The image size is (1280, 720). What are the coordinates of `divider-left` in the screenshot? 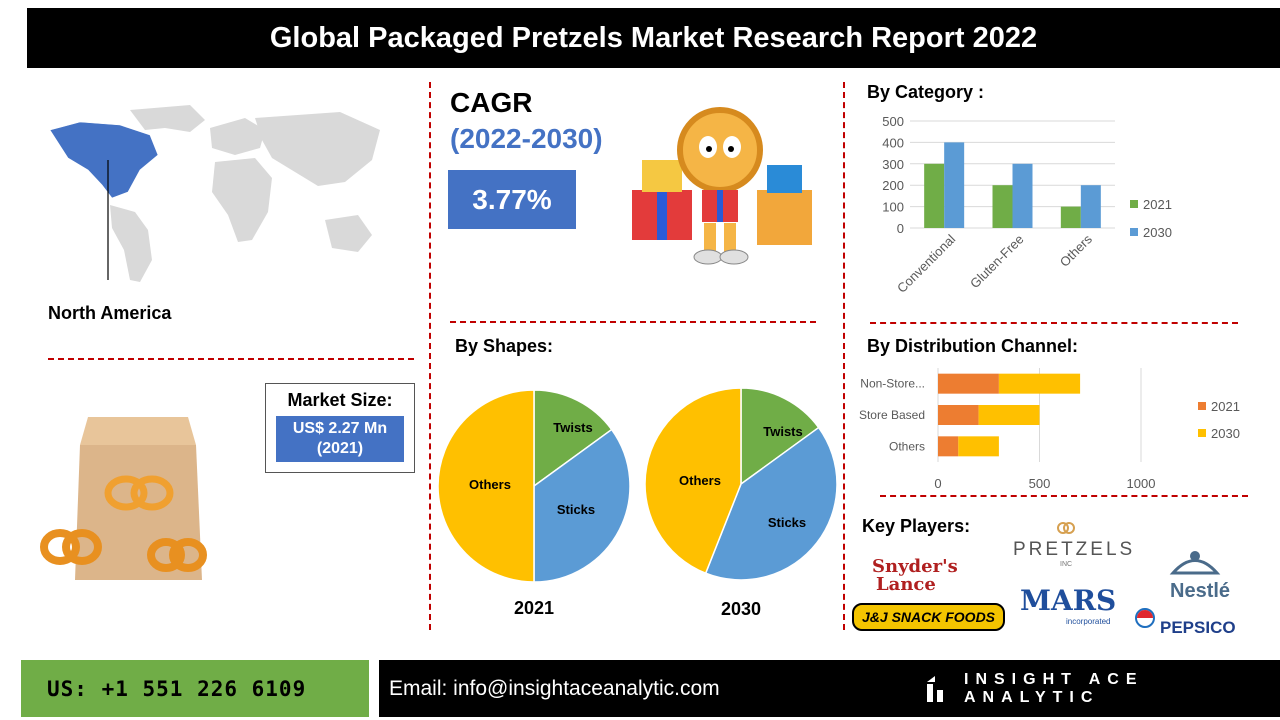 It's located at (430, 356).